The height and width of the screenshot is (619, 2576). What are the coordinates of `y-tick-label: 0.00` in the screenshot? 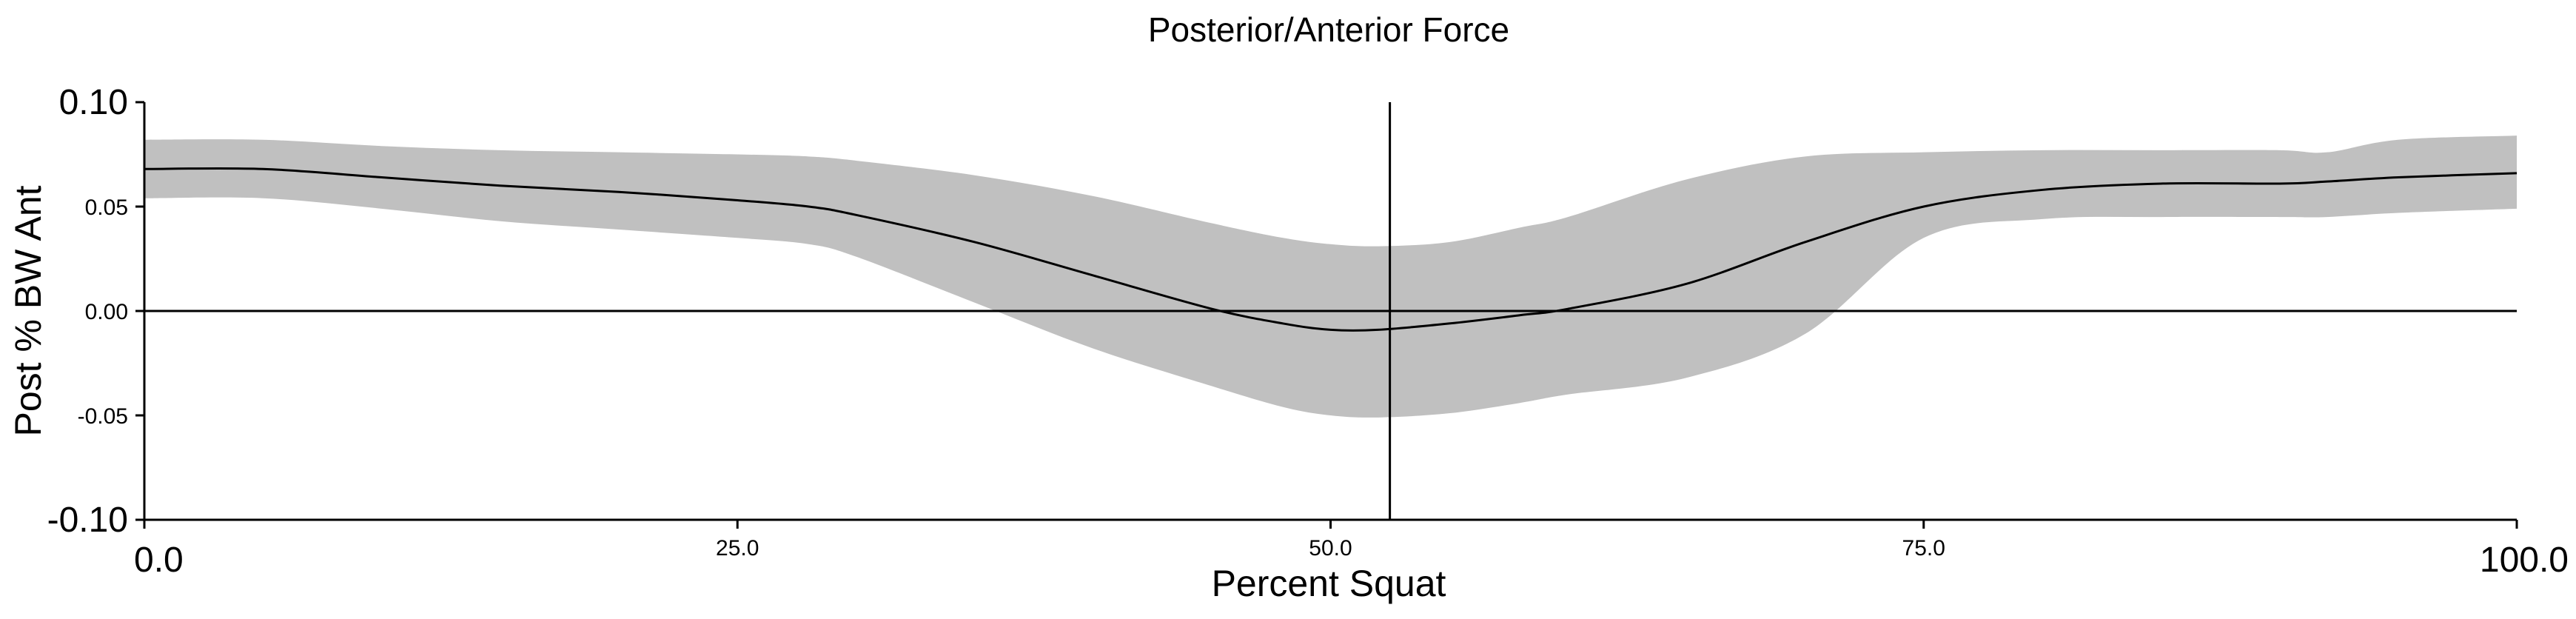 It's located at (106, 312).